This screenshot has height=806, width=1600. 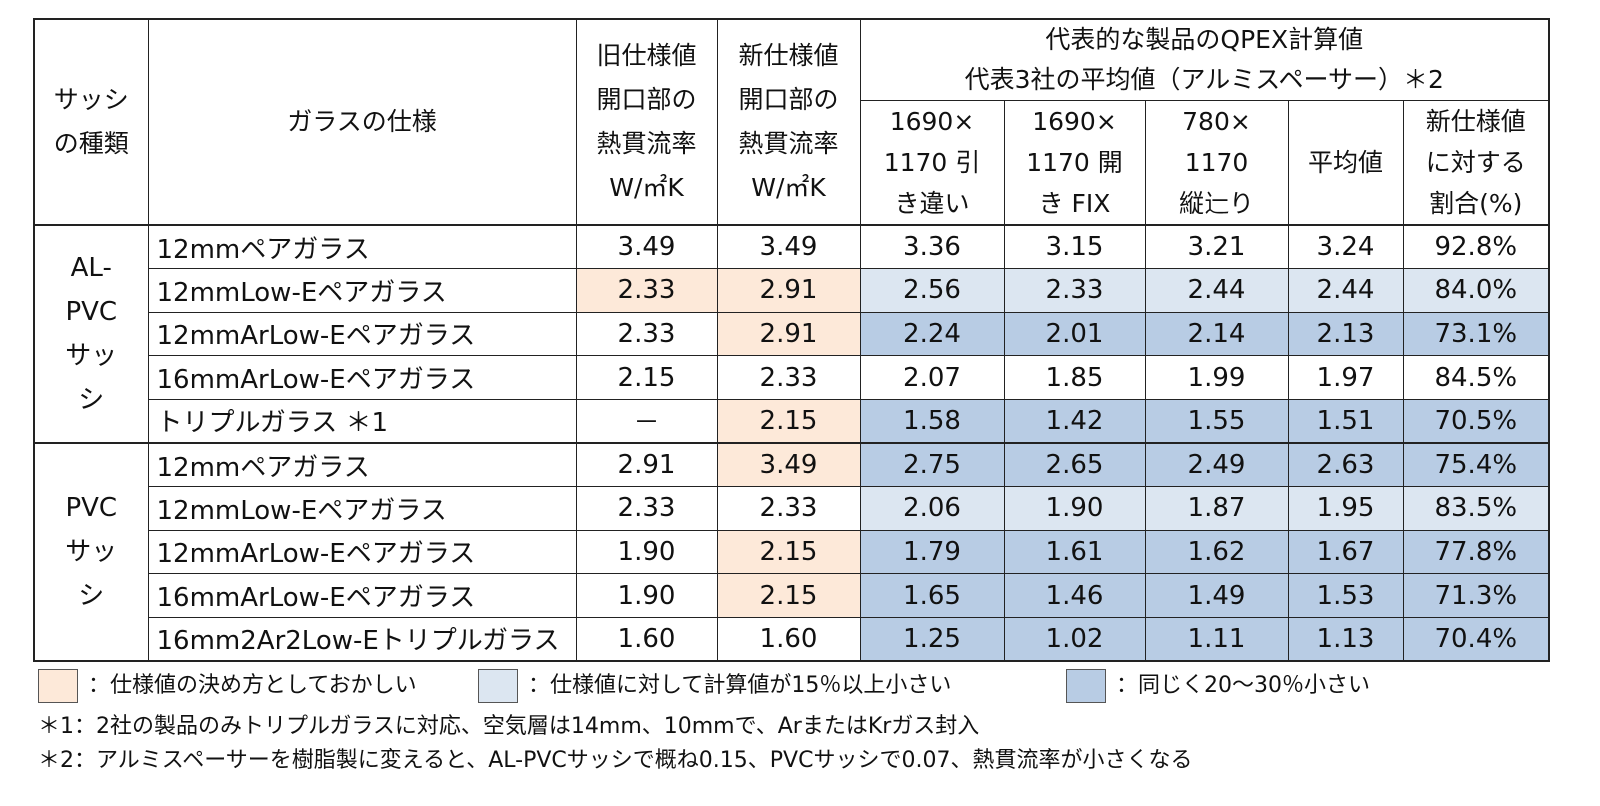 What do you see at coordinates (362, 639) in the screenshot?
I see `glass-spec-cell: 16mm2Ar2Low-Eトリプルガラス` at bounding box center [362, 639].